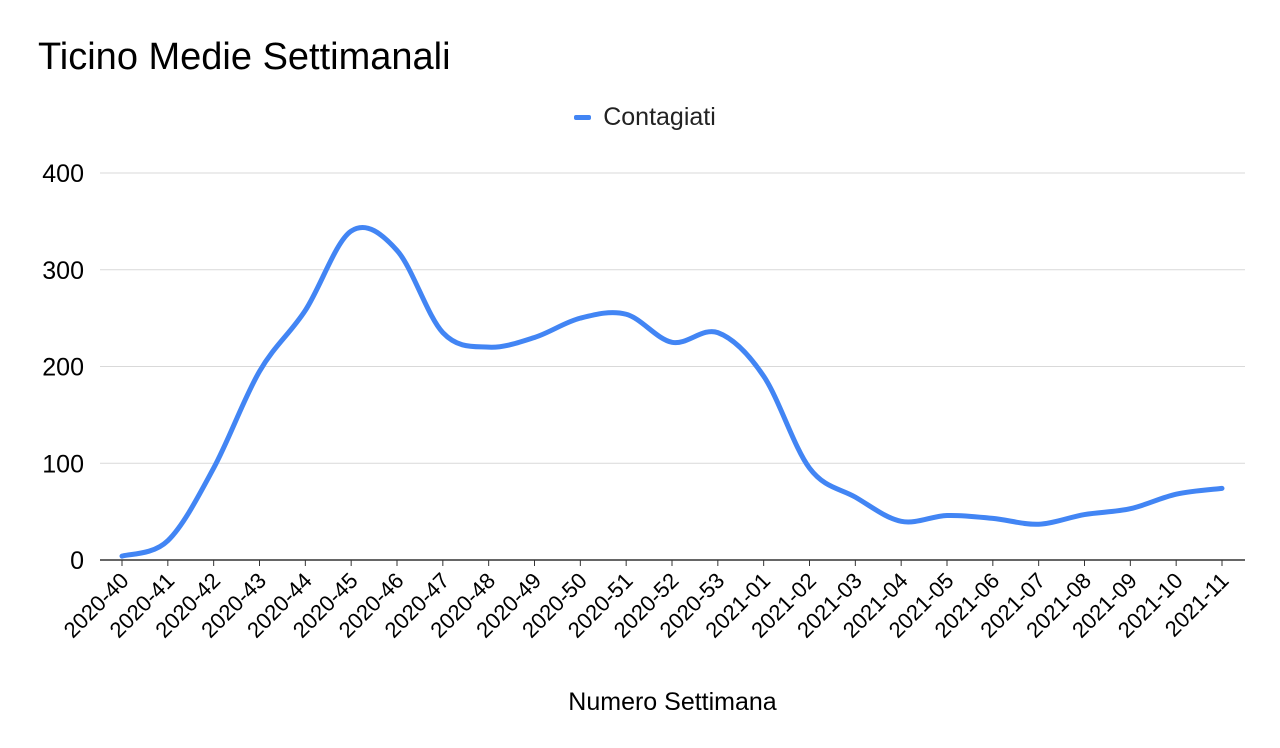  I want to click on y-tick-label: 100, so click(63, 464).